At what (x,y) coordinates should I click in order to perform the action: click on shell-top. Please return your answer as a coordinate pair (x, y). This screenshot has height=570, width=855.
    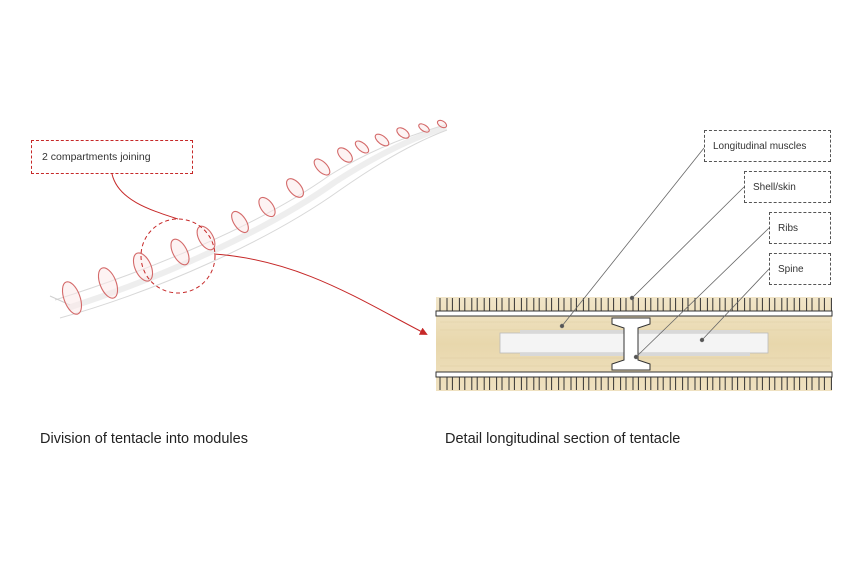
    Looking at the image, I should click on (634, 307).